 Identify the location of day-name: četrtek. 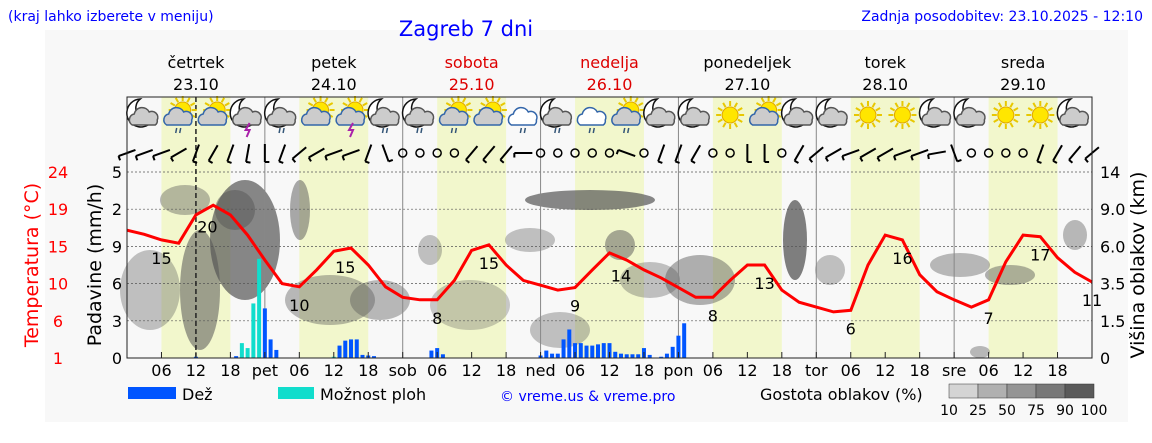
(196, 62).